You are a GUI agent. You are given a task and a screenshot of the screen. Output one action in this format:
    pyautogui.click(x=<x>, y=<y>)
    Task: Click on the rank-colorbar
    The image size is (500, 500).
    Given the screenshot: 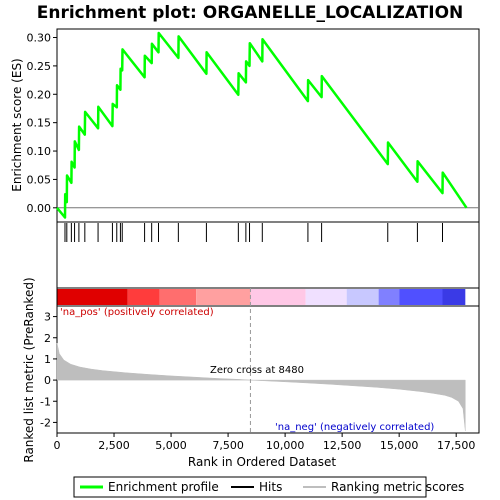 What is the action you would take?
    pyautogui.click(x=261, y=297)
    